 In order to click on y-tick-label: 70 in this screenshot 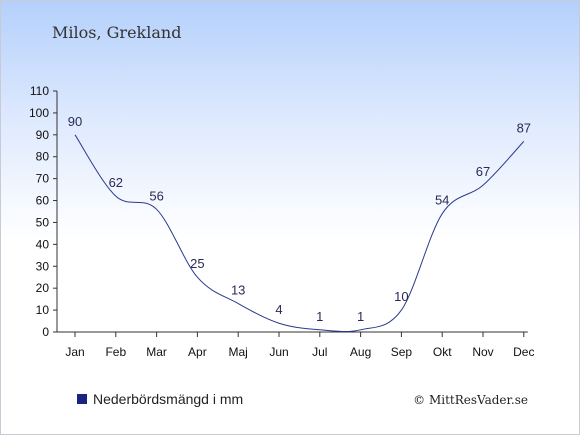, I will do `click(43, 179)`.